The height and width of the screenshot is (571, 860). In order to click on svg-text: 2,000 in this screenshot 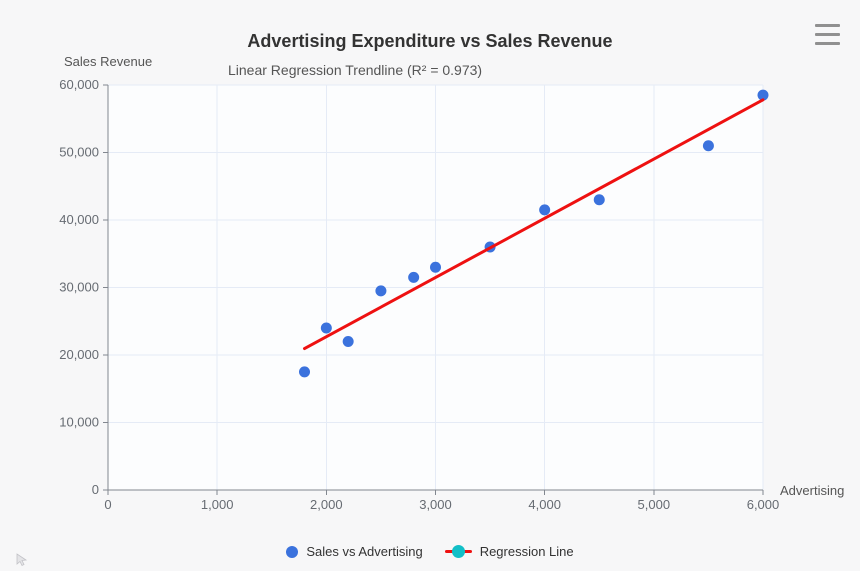, I will do `click(326, 504)`.